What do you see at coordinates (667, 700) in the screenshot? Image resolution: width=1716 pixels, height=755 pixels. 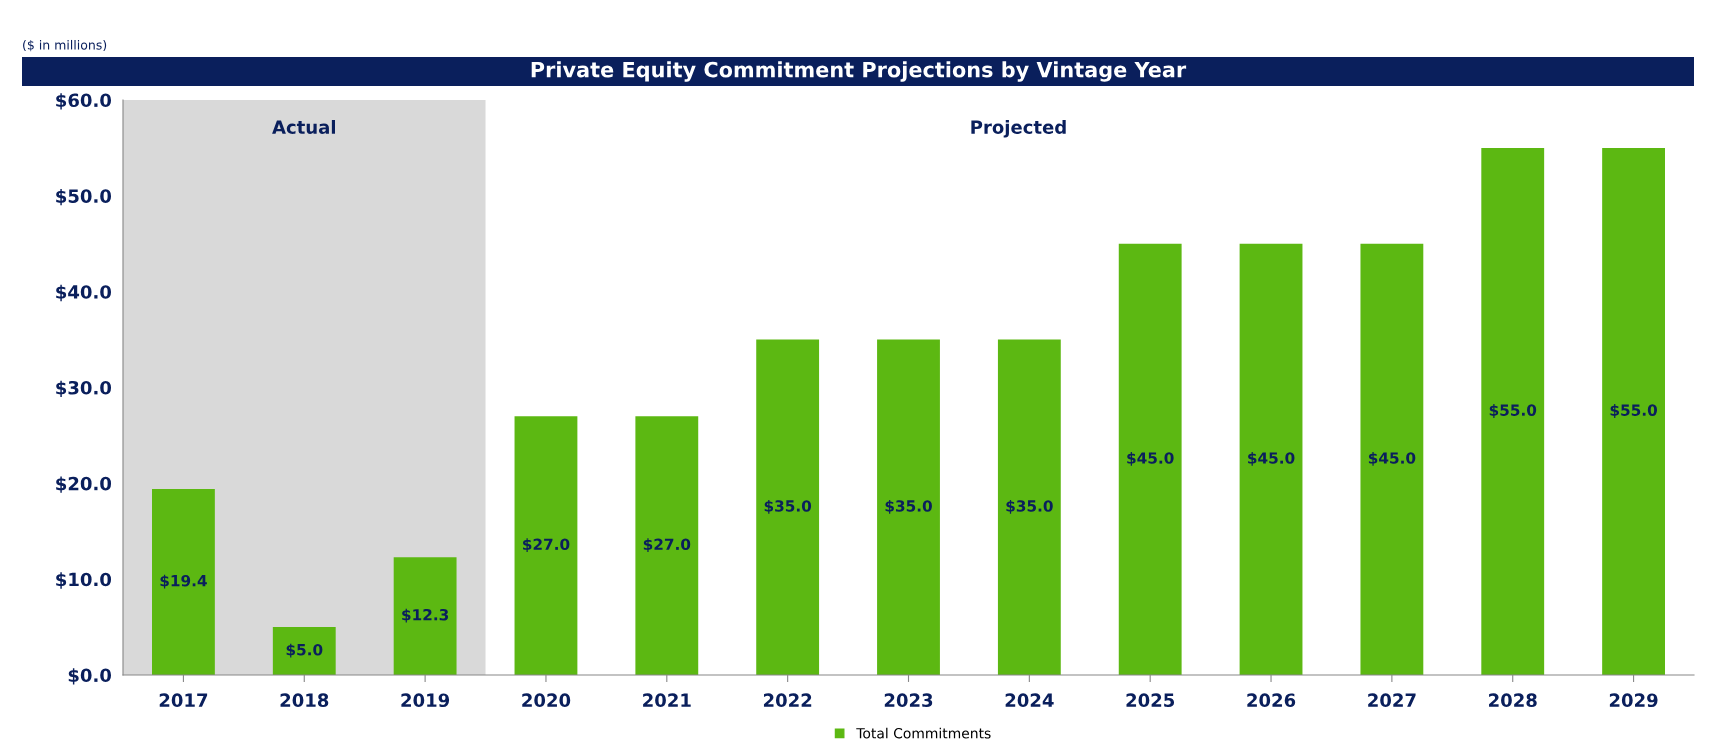 I see `x-tick-label: 2021` at bounding box center [667, 700].